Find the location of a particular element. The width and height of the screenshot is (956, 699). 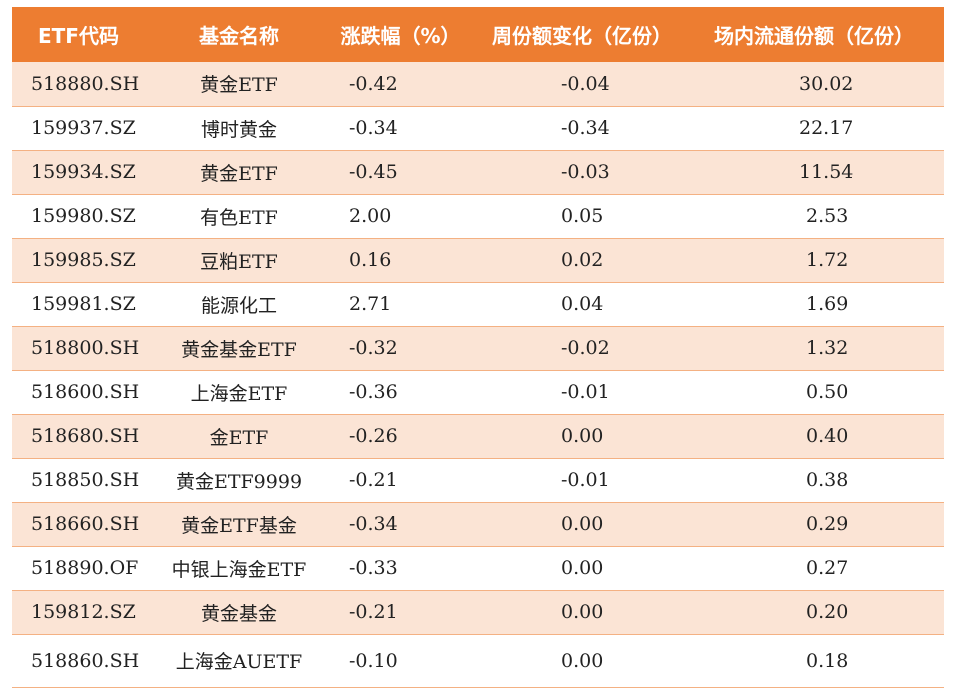

cell-weekly-share-change: 0.04 is located at coordinates (582, 304).